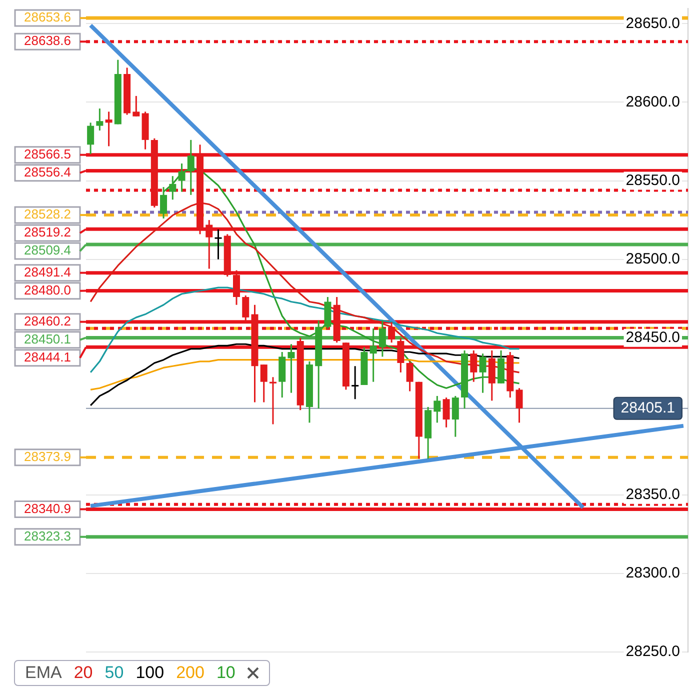 This screenshot has width=700, height=700. Describe the element at coordinates (48, 272) in the screenshot. I see `ref-line-label: 28491.4` at that location.